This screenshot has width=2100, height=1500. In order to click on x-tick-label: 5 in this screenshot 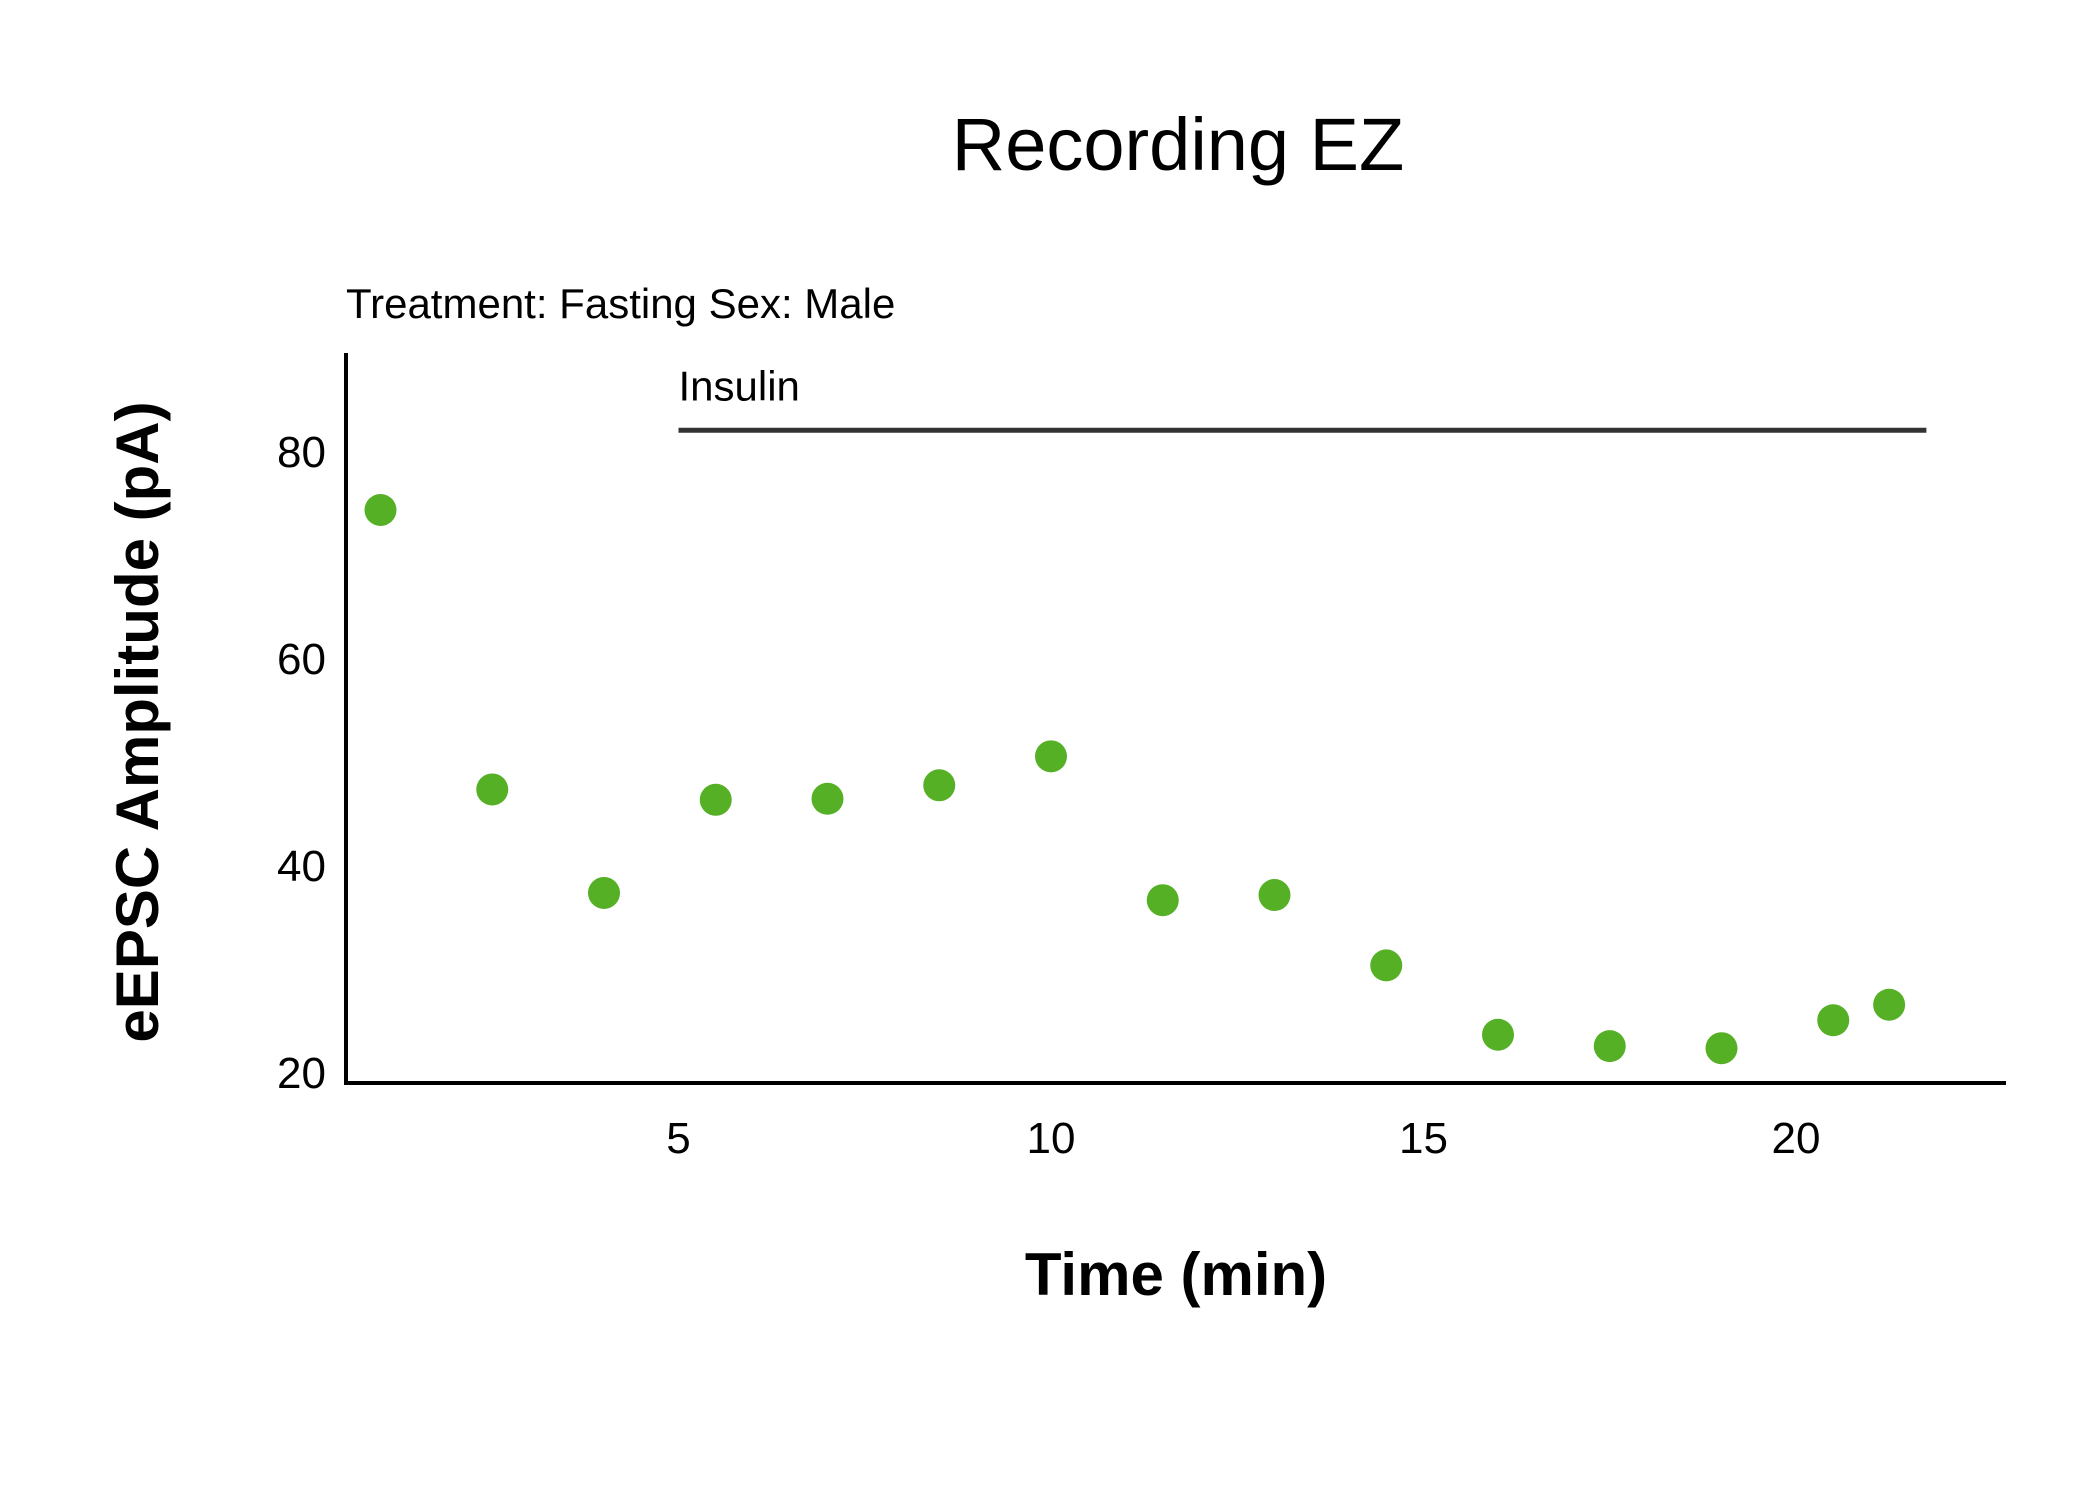, I will do `click(678, 1138)`.